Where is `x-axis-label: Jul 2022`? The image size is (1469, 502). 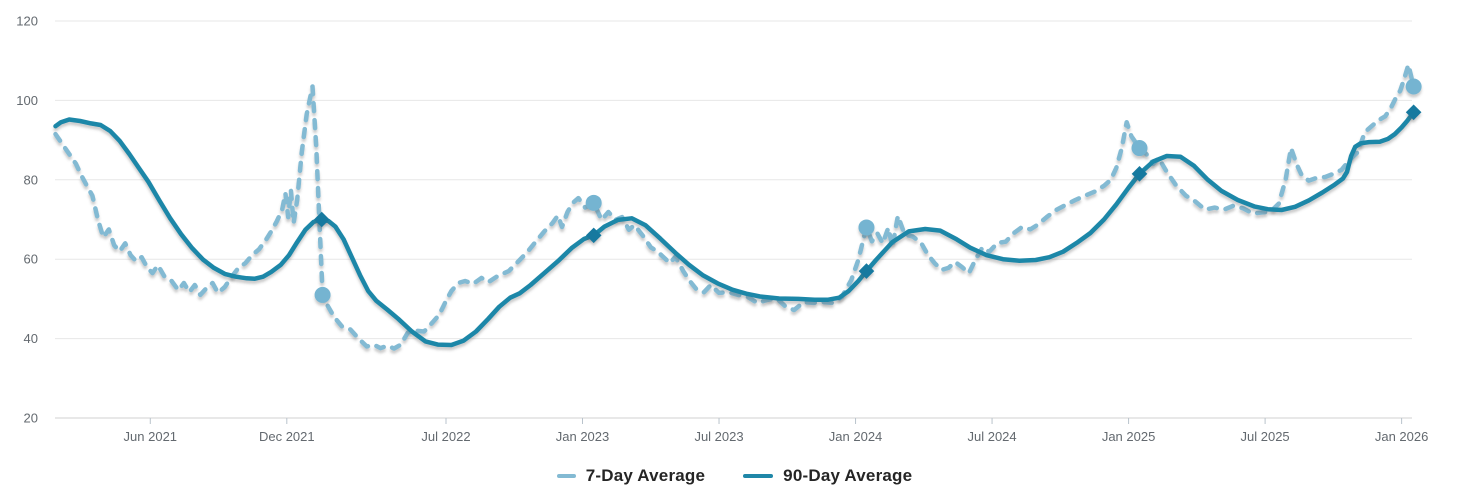 x-axis-label: Jul 2022 is located at coordinates (445, 436).